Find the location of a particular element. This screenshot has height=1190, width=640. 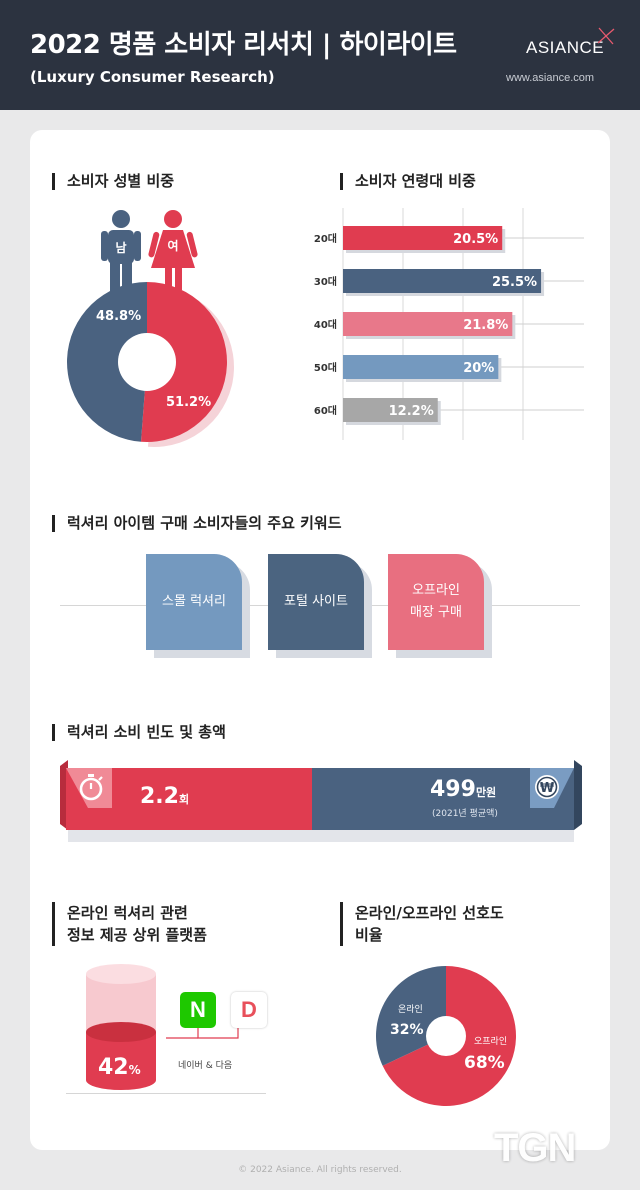

section-title-platform: 온라인 럭셔리 관련 정보 제공 상위 플랫폼 is located at coordinates (129, 924).